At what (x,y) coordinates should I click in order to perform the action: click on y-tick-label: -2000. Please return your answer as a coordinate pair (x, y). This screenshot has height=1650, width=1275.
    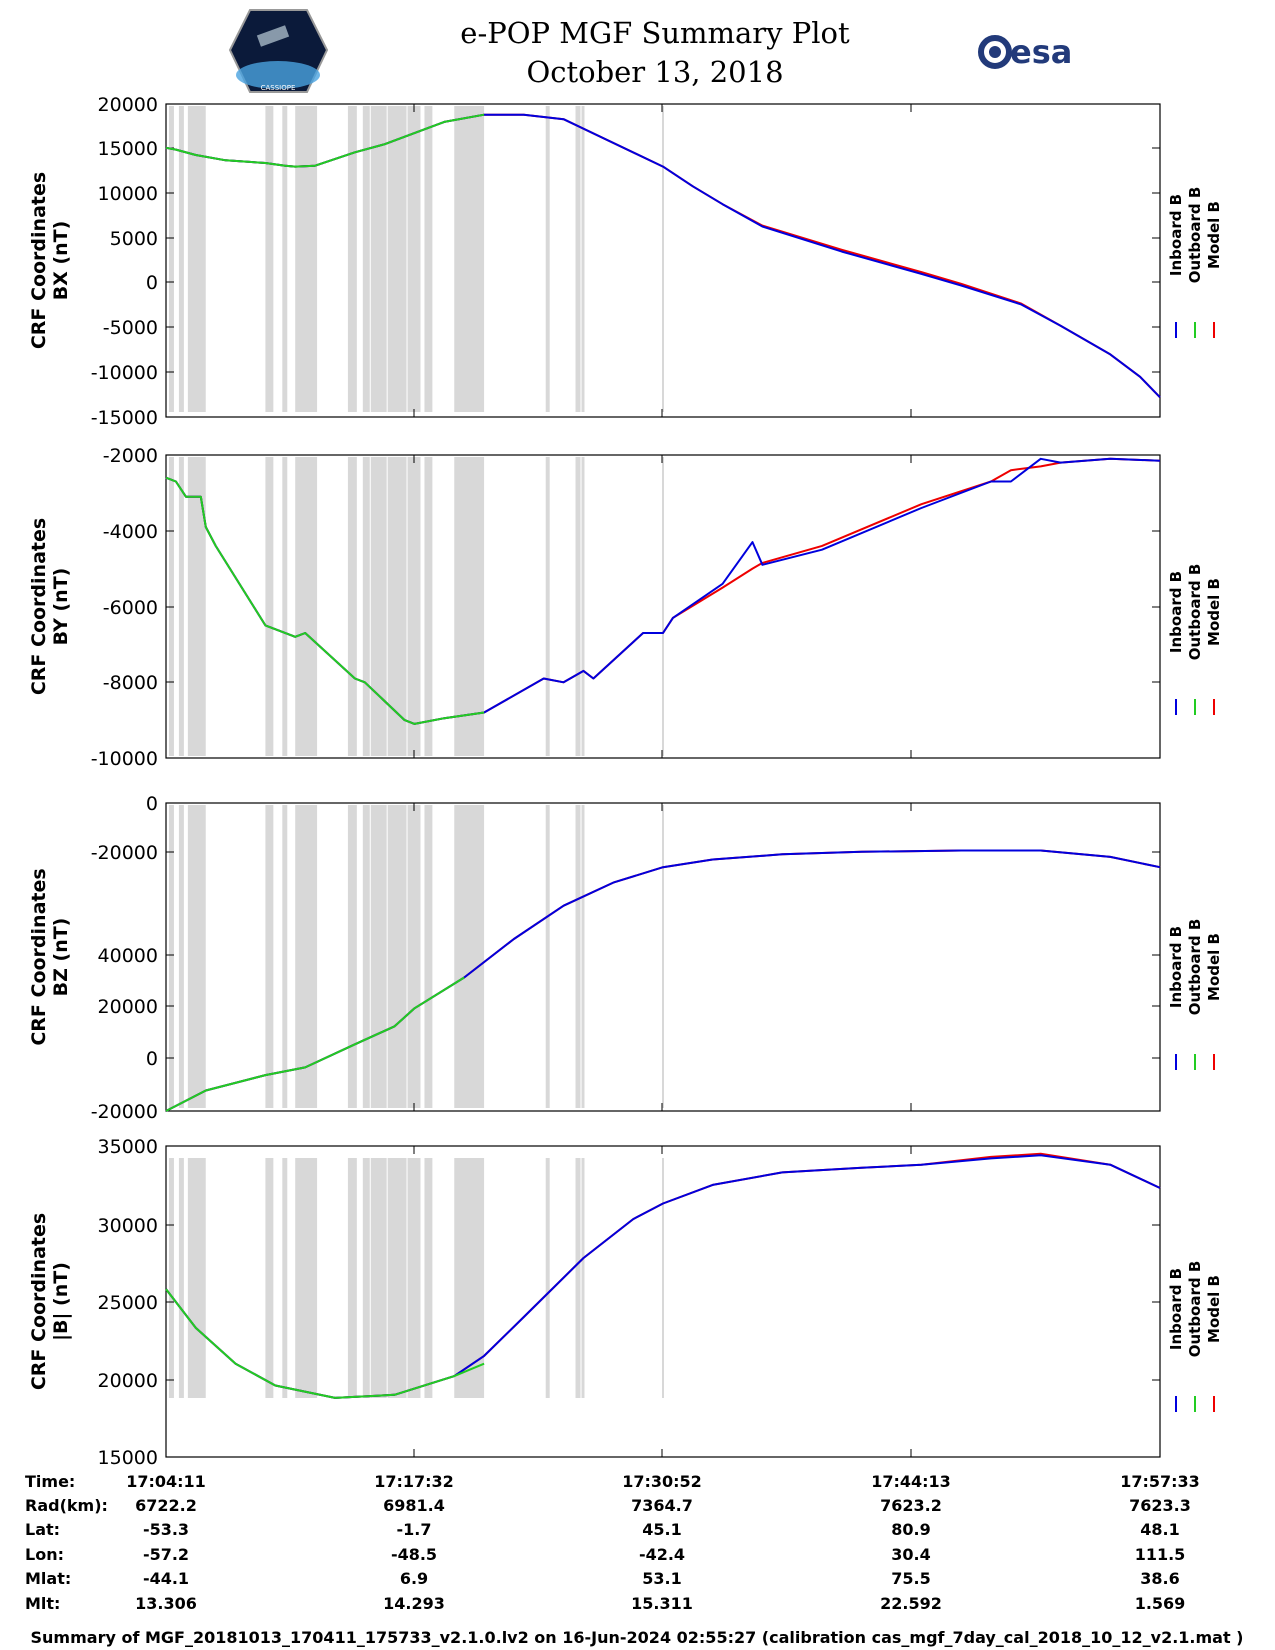
    Looking at the image, I should click on (130, 456).